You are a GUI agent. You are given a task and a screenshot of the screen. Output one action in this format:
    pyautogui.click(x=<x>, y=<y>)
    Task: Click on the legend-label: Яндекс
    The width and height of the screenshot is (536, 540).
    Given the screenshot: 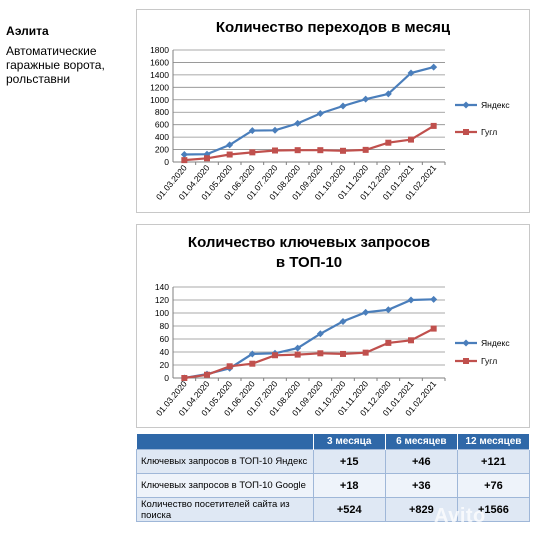 What is the action you would take?
    pyautogui.click(x=495, y=343)
    